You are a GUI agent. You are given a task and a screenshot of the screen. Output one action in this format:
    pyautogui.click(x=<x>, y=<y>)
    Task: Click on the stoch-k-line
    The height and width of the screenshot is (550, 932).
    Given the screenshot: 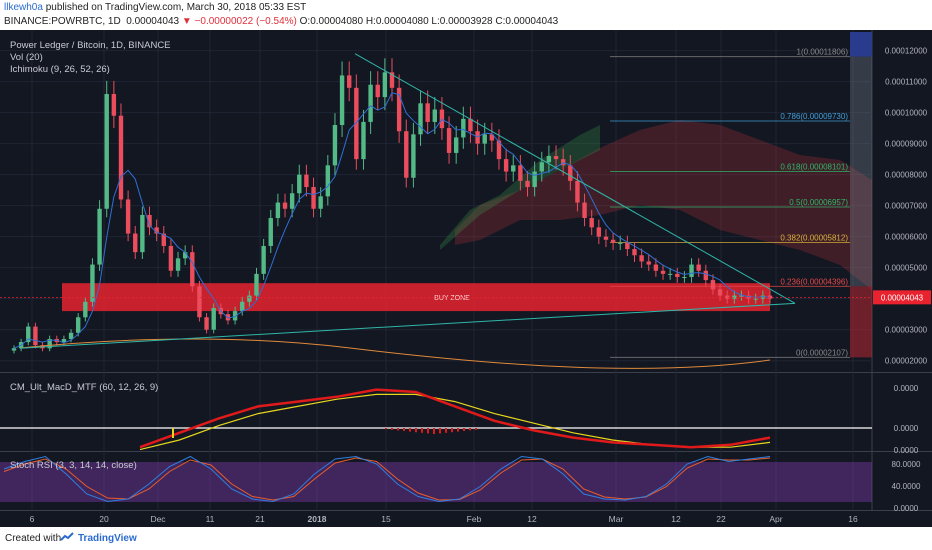 What is the action you would take?
    pyautogui.click(x=387, y=479)
    